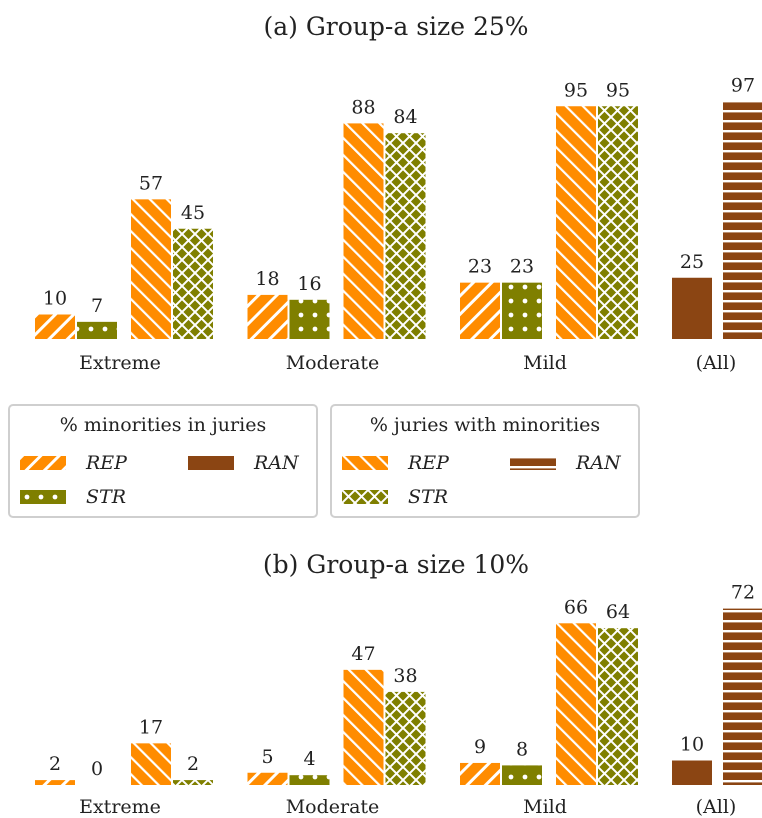  I want to click on bar-value-label: 0, so click(97, 769).